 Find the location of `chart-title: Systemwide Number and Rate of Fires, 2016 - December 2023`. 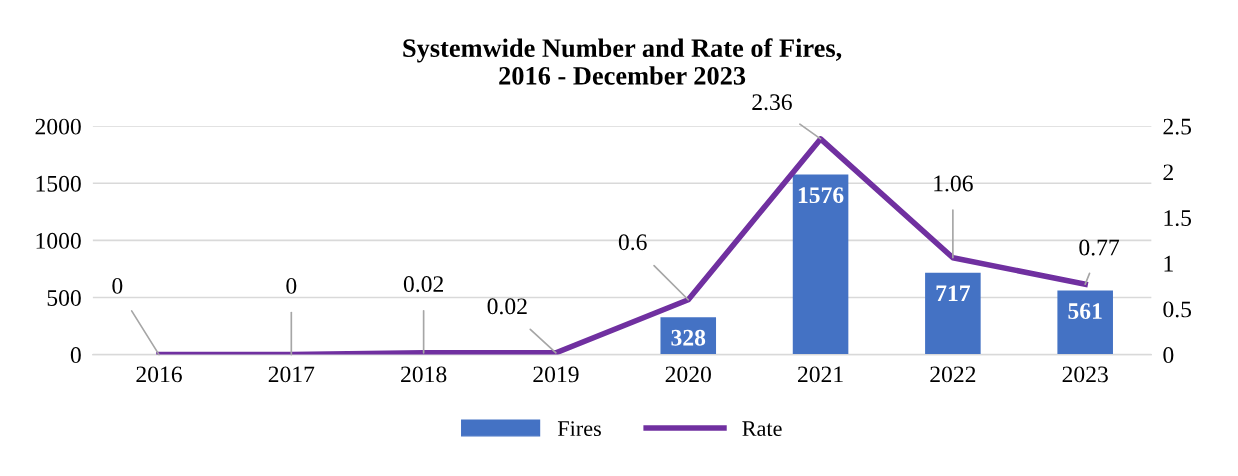

chart-title: Systemwide Number and Rate of Fires, 2016 - December 2023 is located at coordinates (622, 61).